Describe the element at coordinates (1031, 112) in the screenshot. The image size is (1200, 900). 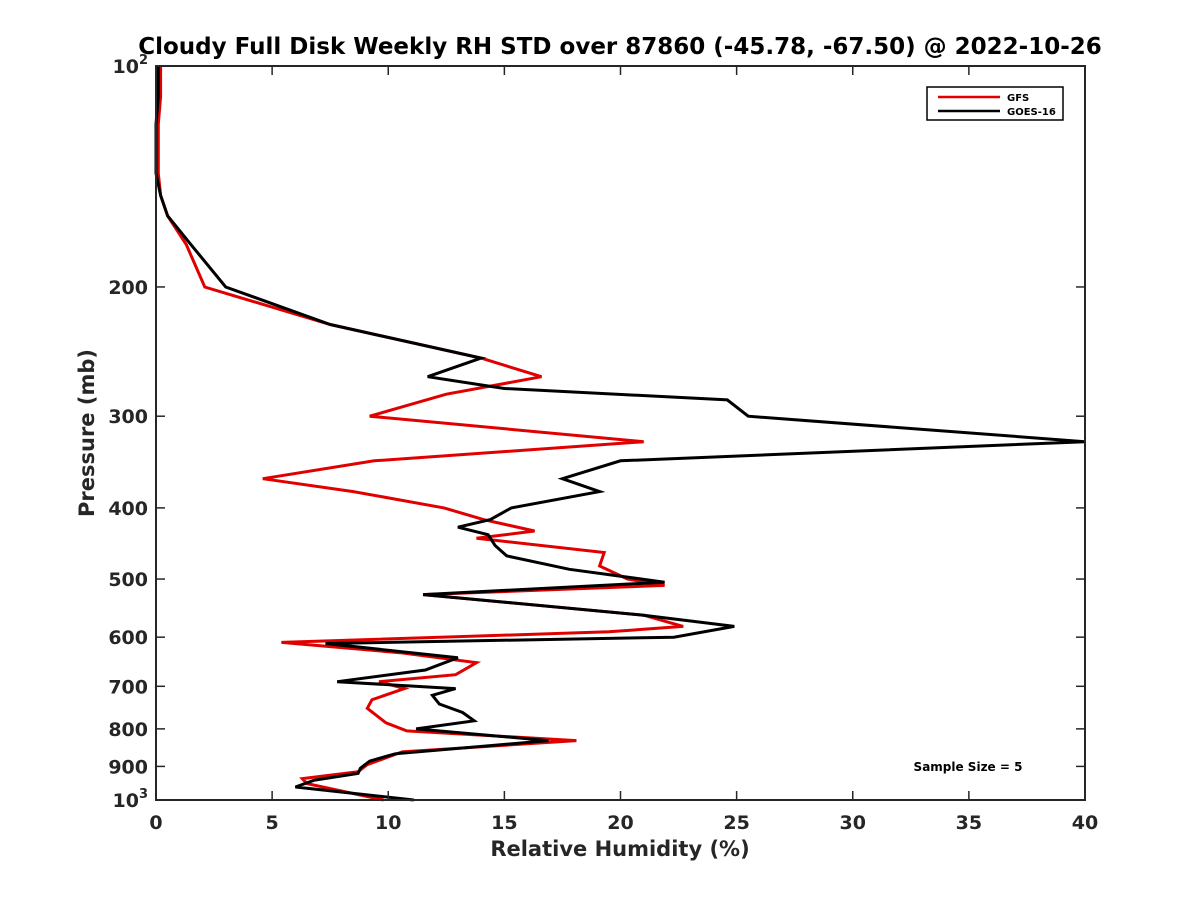
I see `legend-label-goes-16: GOES-16` at that location.